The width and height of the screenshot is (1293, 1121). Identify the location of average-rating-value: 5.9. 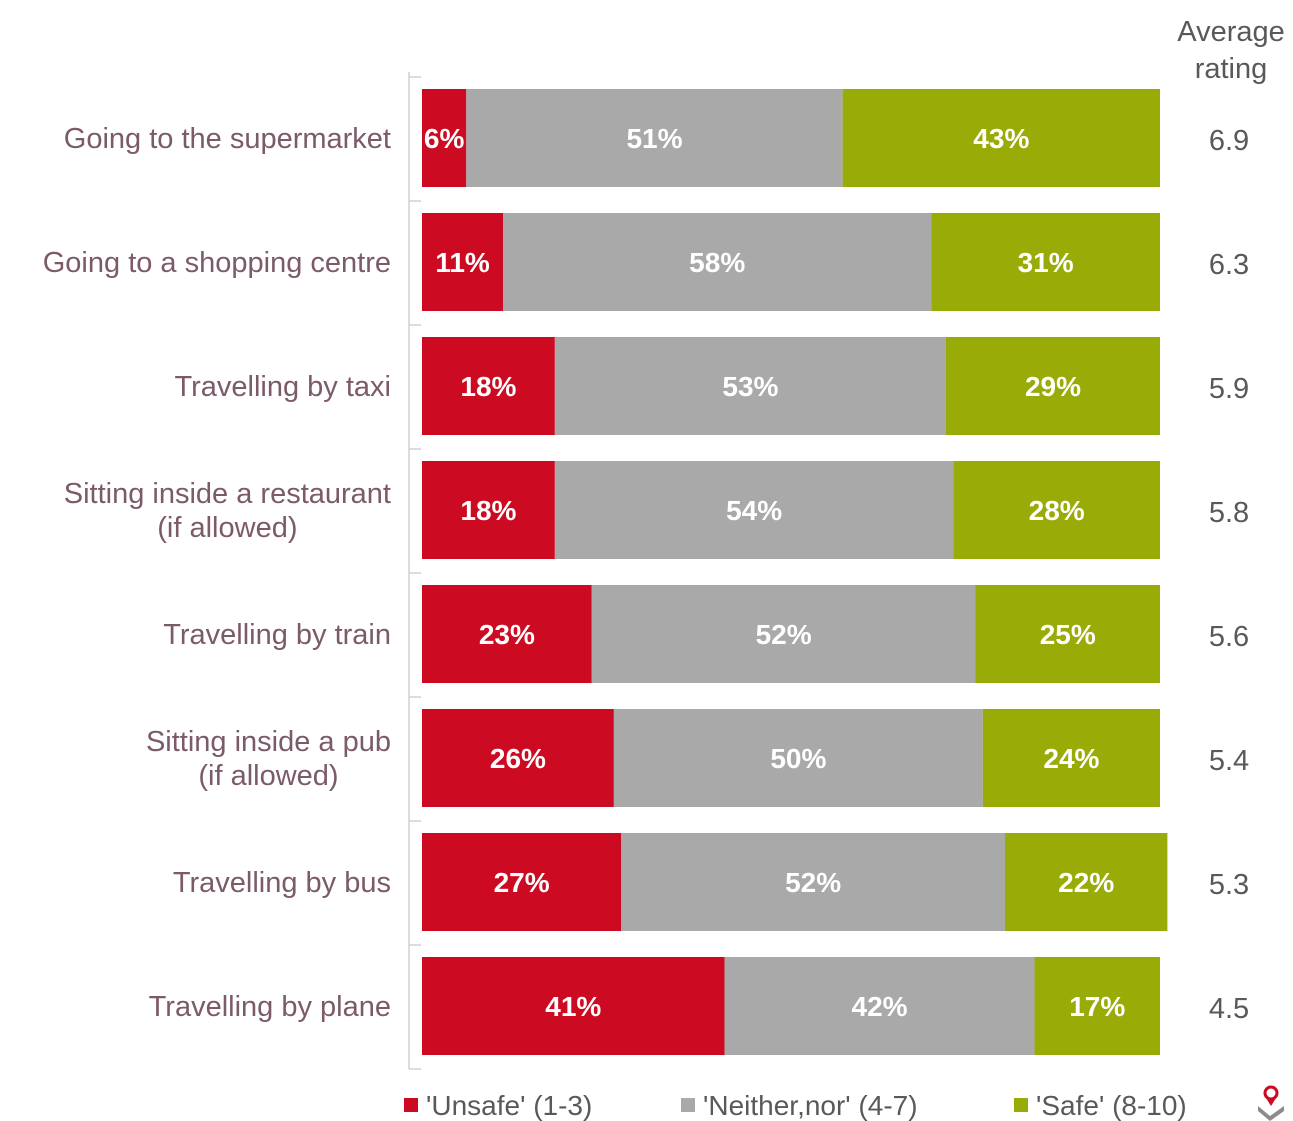
(1229, 389).